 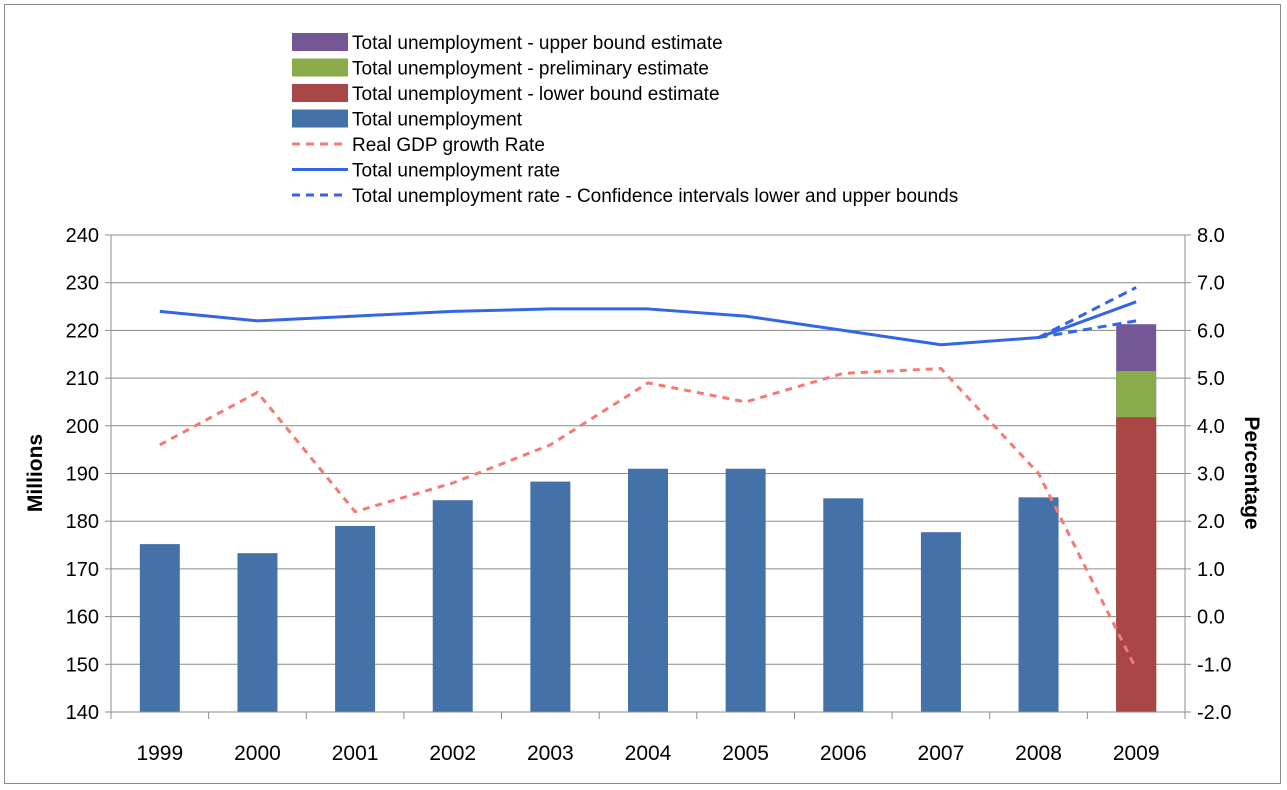 What do you see at coordinates (159, 628) in the screenshot?
I see `bar-total-unemployment-1999` at bounding box center [159, 628].